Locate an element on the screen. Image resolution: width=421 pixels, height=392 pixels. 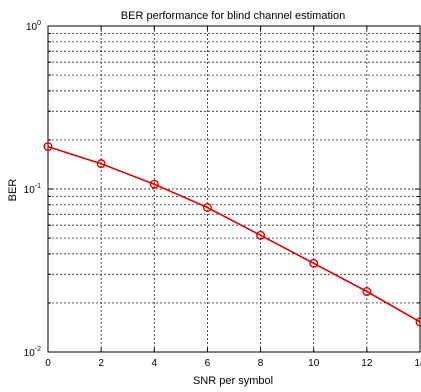
x-tick-label: 14 is located at coordinates (417, 363).